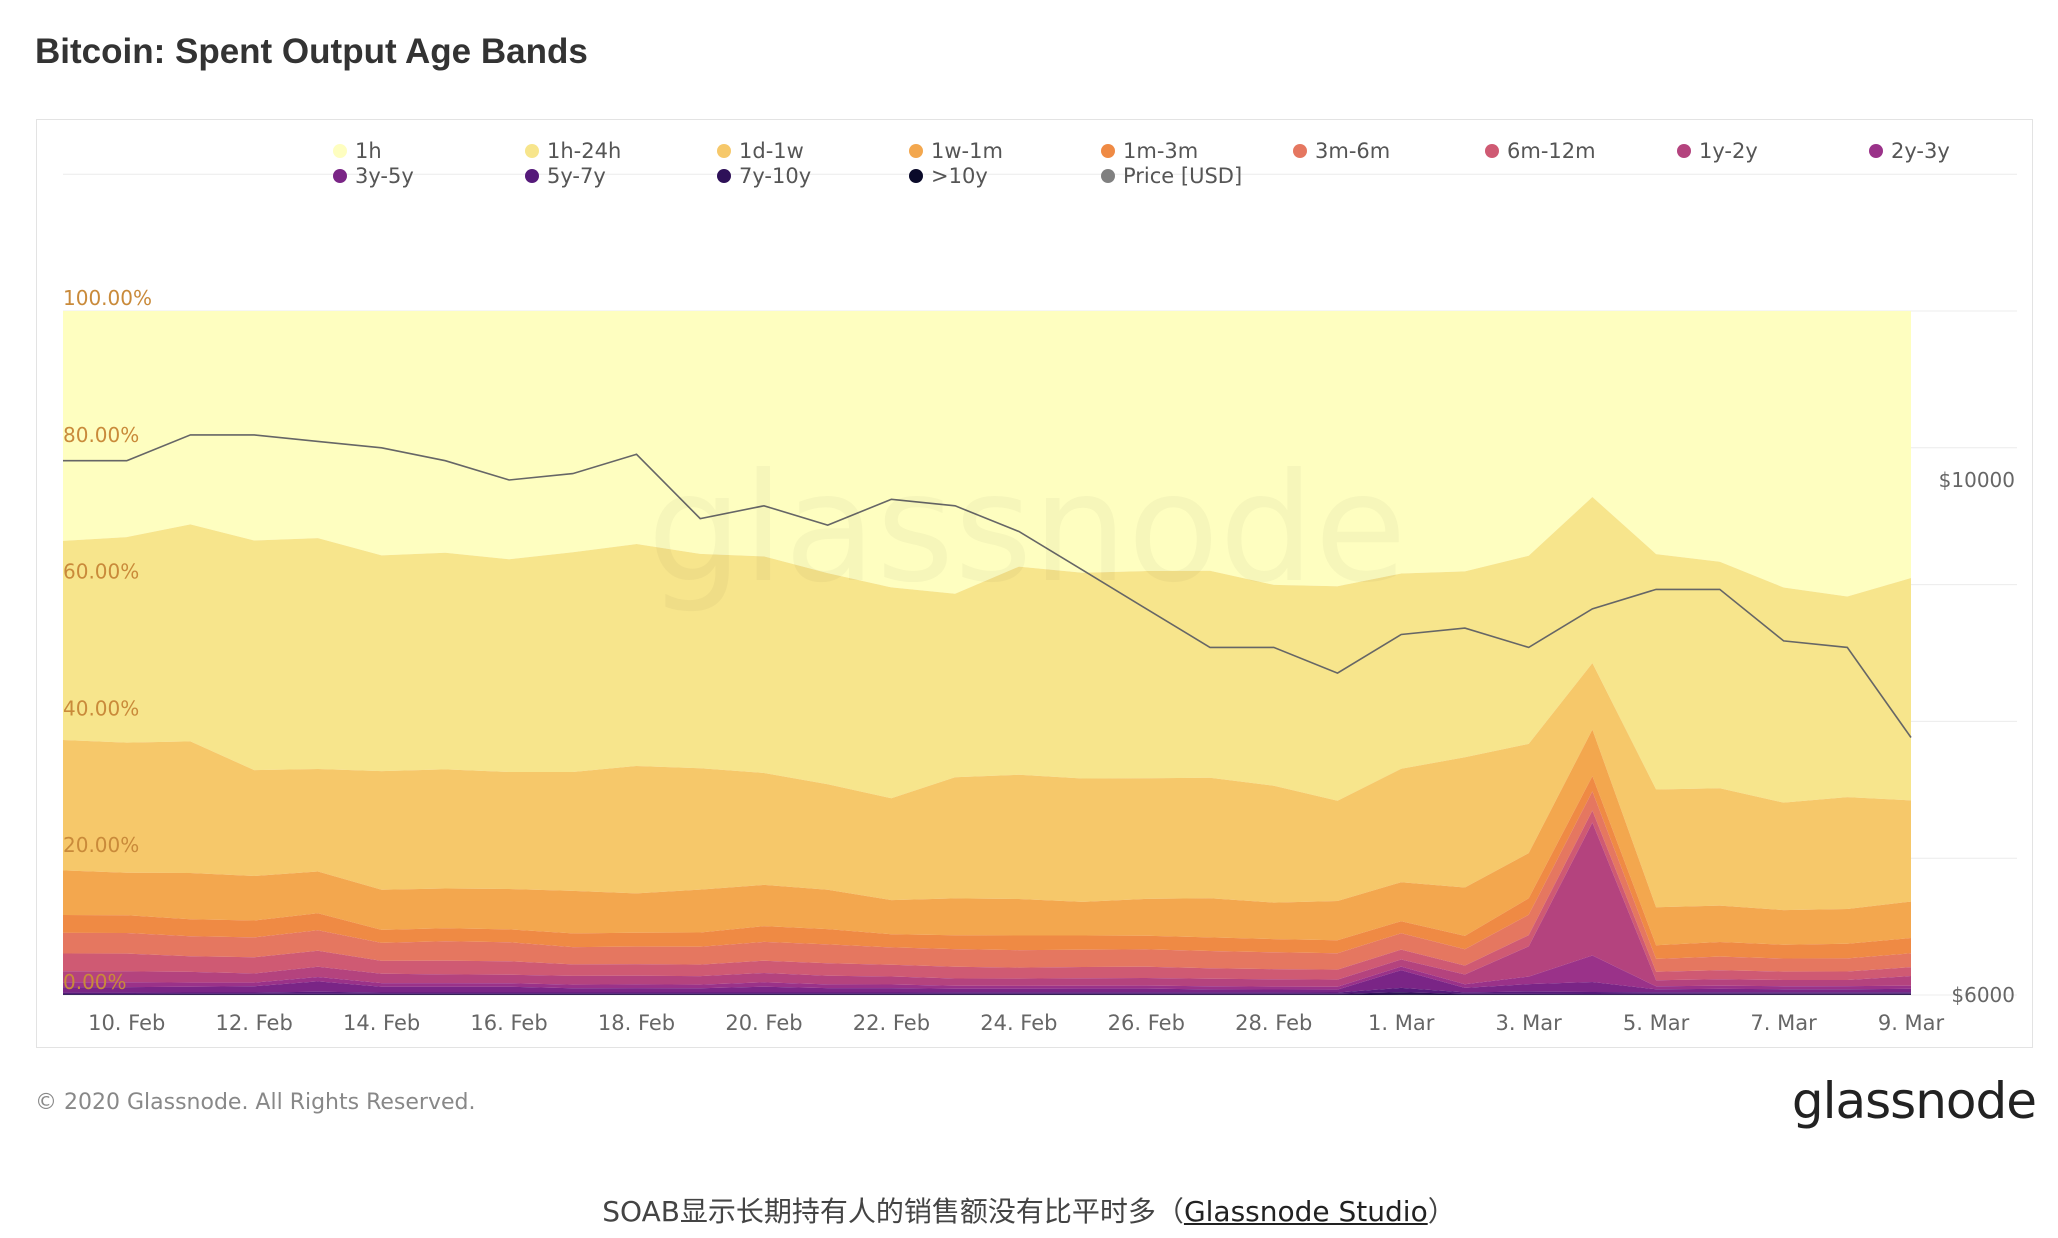  I want to click on legend-item: 1m-3m, so click(1149, 151).